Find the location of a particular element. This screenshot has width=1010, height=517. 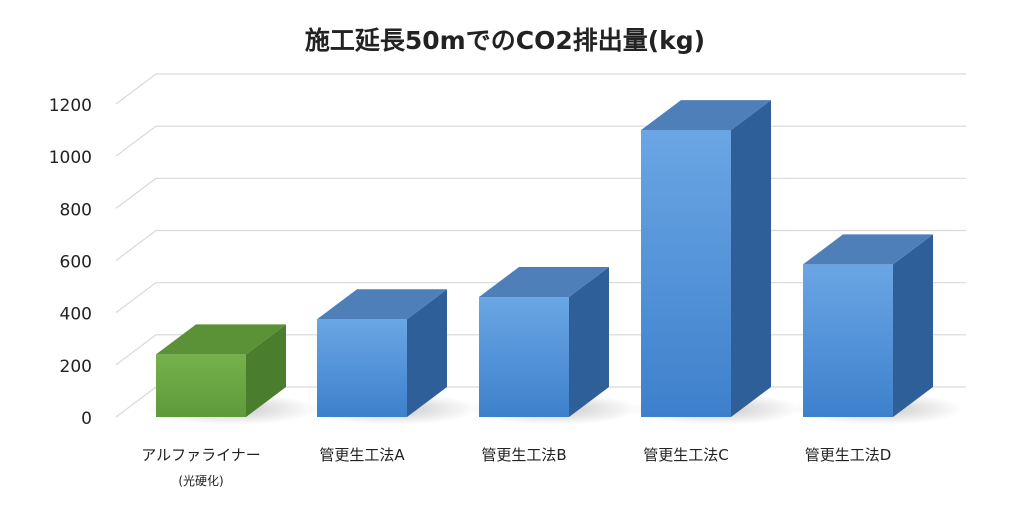

y-axis-ticks: 0 200 400 600 800 1000 1200 is located at coordinates (70, 262).